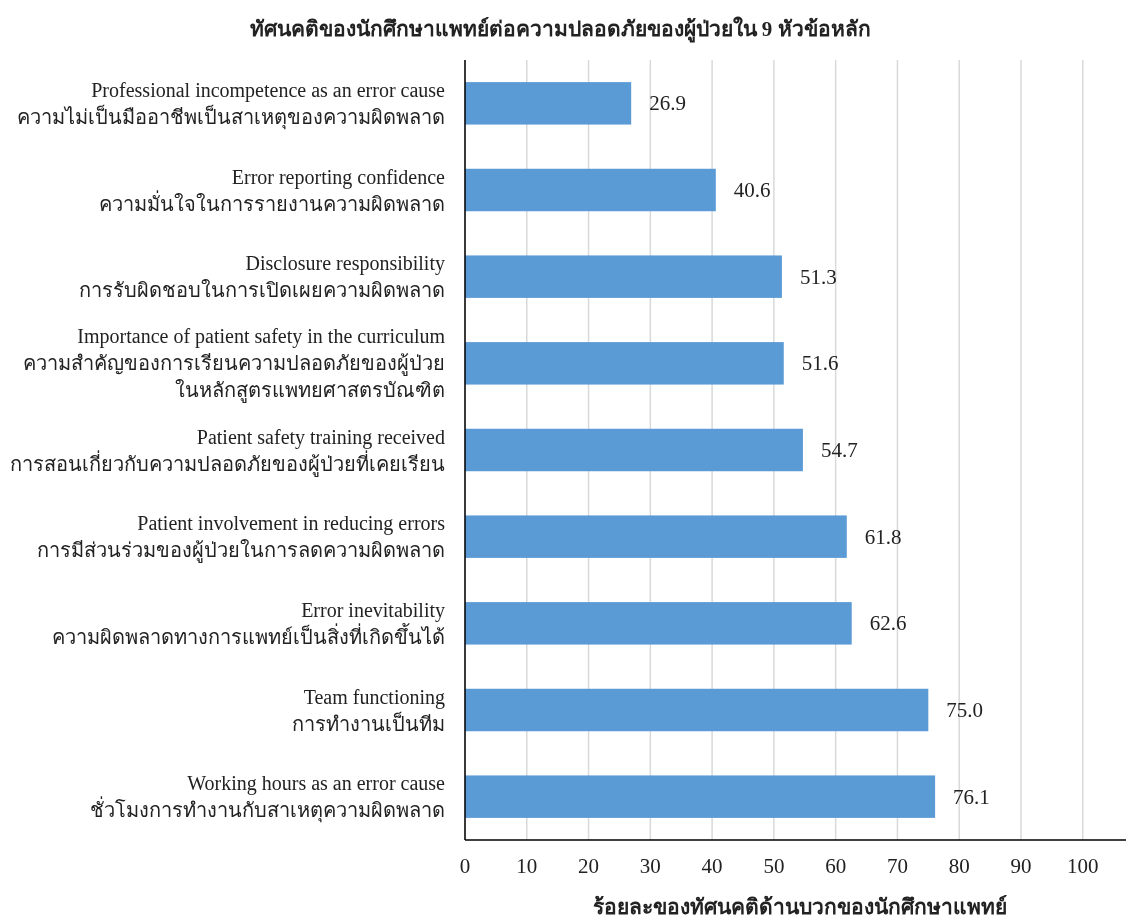  Describe the element at coordinates (268, 798) in the screenshot. I see `y-tick-label: Working hours as an error cause ชั่วโมงการทำงานกับสาเหตุความผิดพลาด` at that location.